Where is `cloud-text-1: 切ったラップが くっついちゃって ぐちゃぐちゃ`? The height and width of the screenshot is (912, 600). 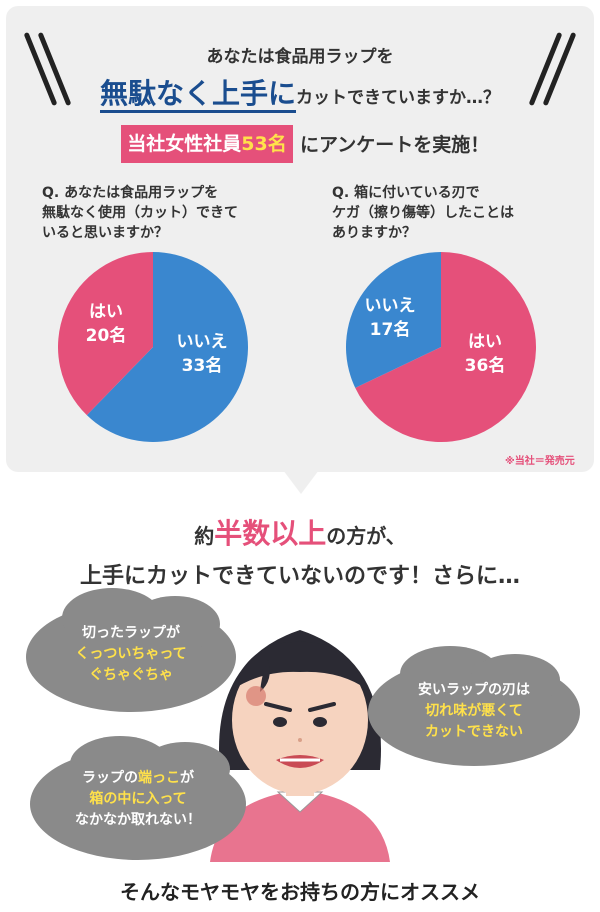
cloud-text-1: 切ったラップが くっついちゃって ぐちゃぐちゃ is located at coordinates (131, 654).